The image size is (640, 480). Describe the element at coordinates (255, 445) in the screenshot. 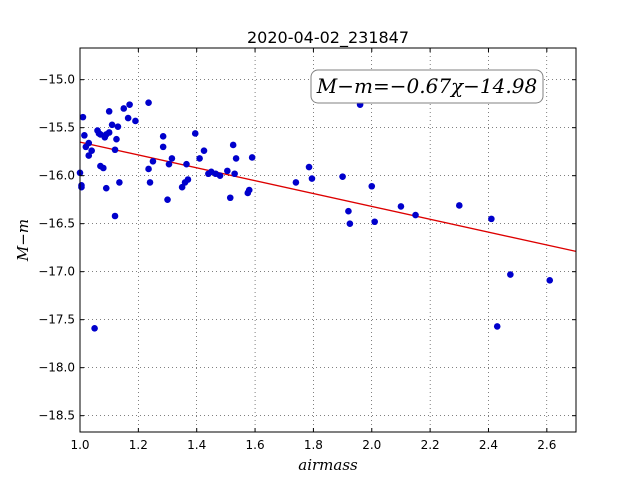

I see `x-tick-label: 1.6` at that location.